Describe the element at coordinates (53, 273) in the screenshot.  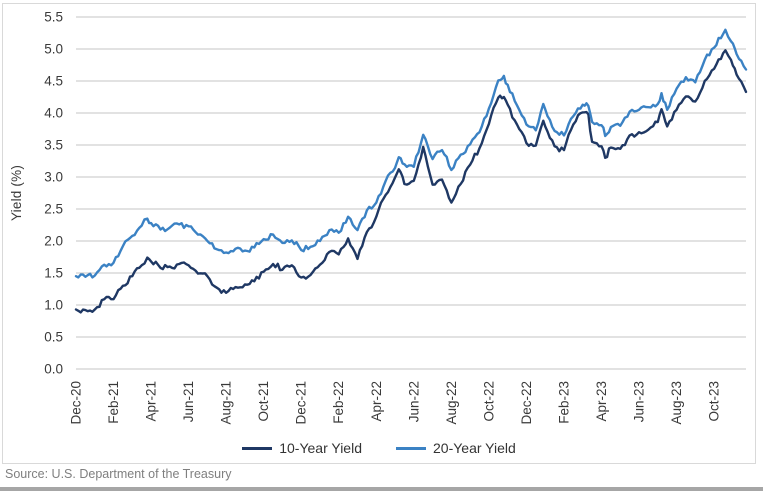
I see `y-tick-label: 1.5` at that location.